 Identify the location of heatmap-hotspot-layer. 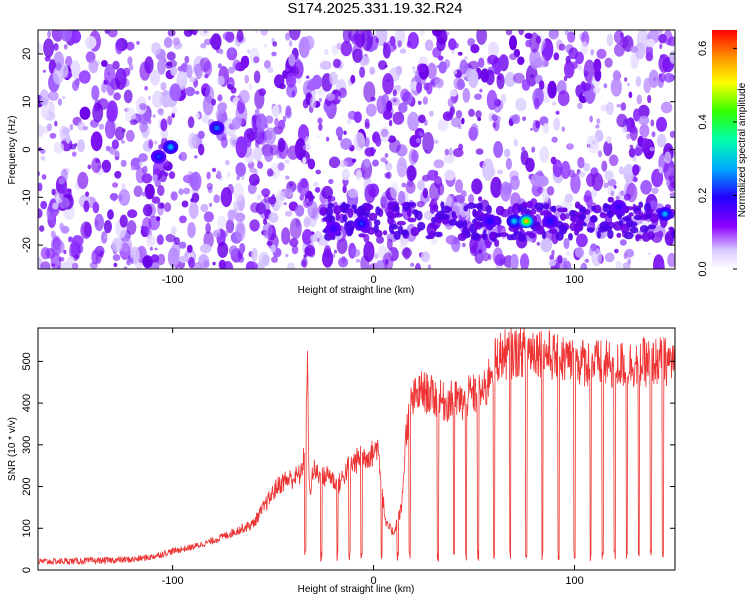
(158, 156).